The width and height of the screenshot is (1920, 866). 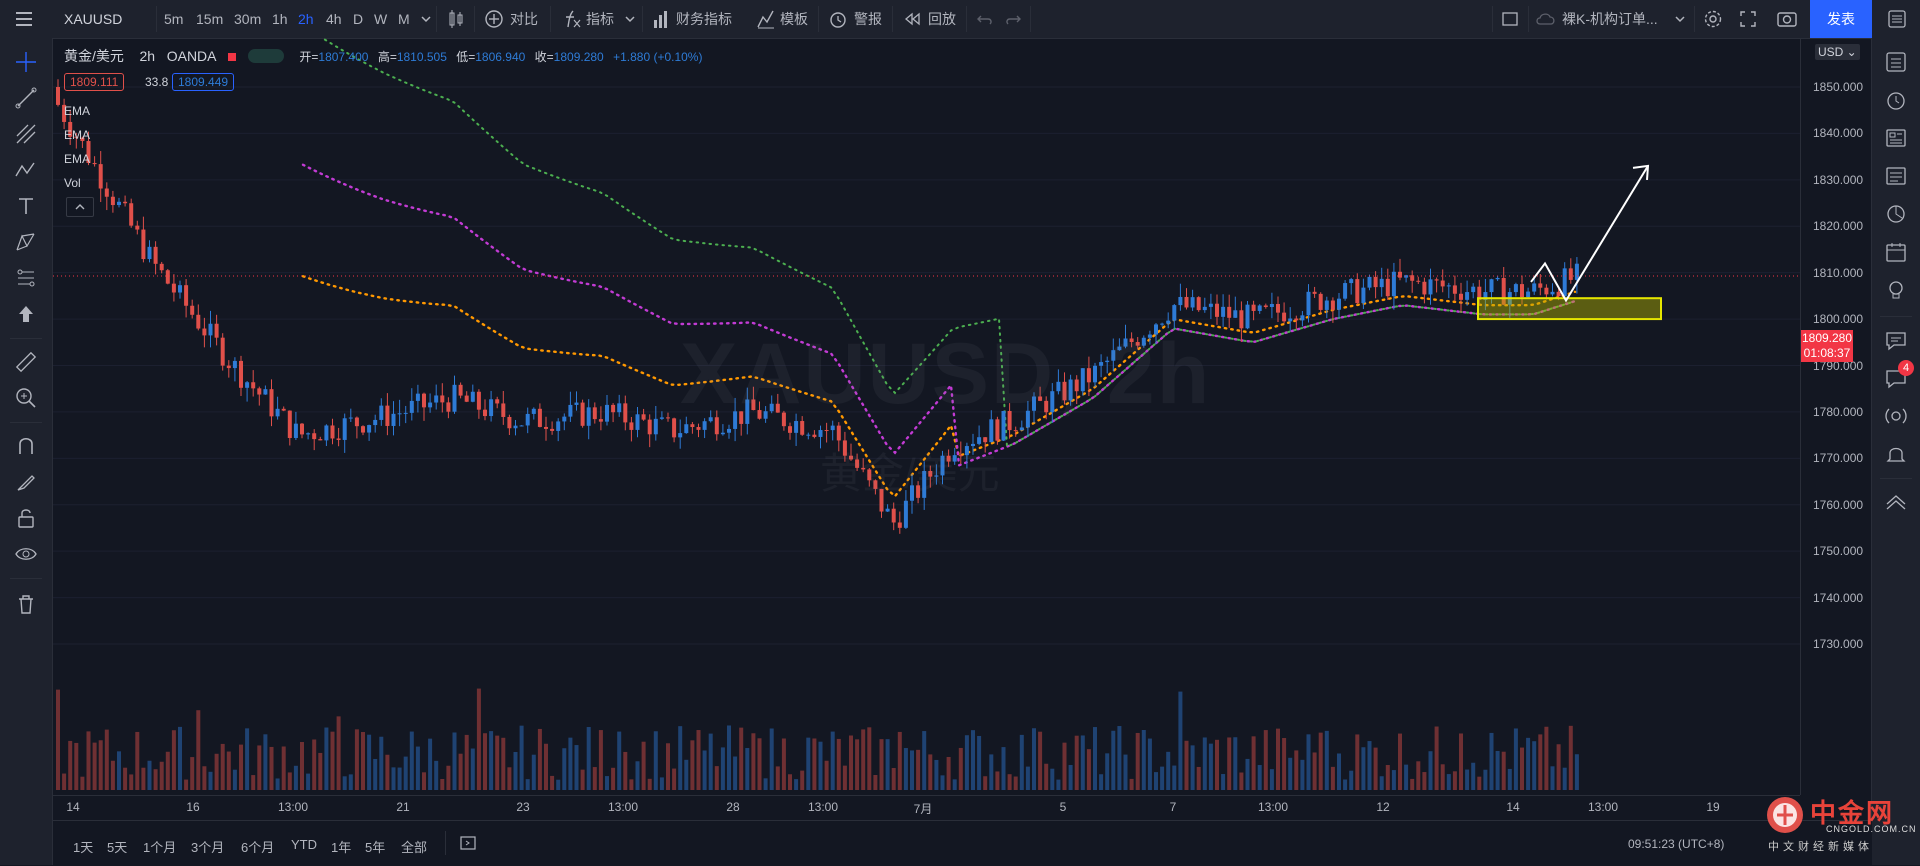 What do you see at coordinates (1841, 19) in the screenshot?
I see `publish-button: 发表` at bounding box center [1841, 19].